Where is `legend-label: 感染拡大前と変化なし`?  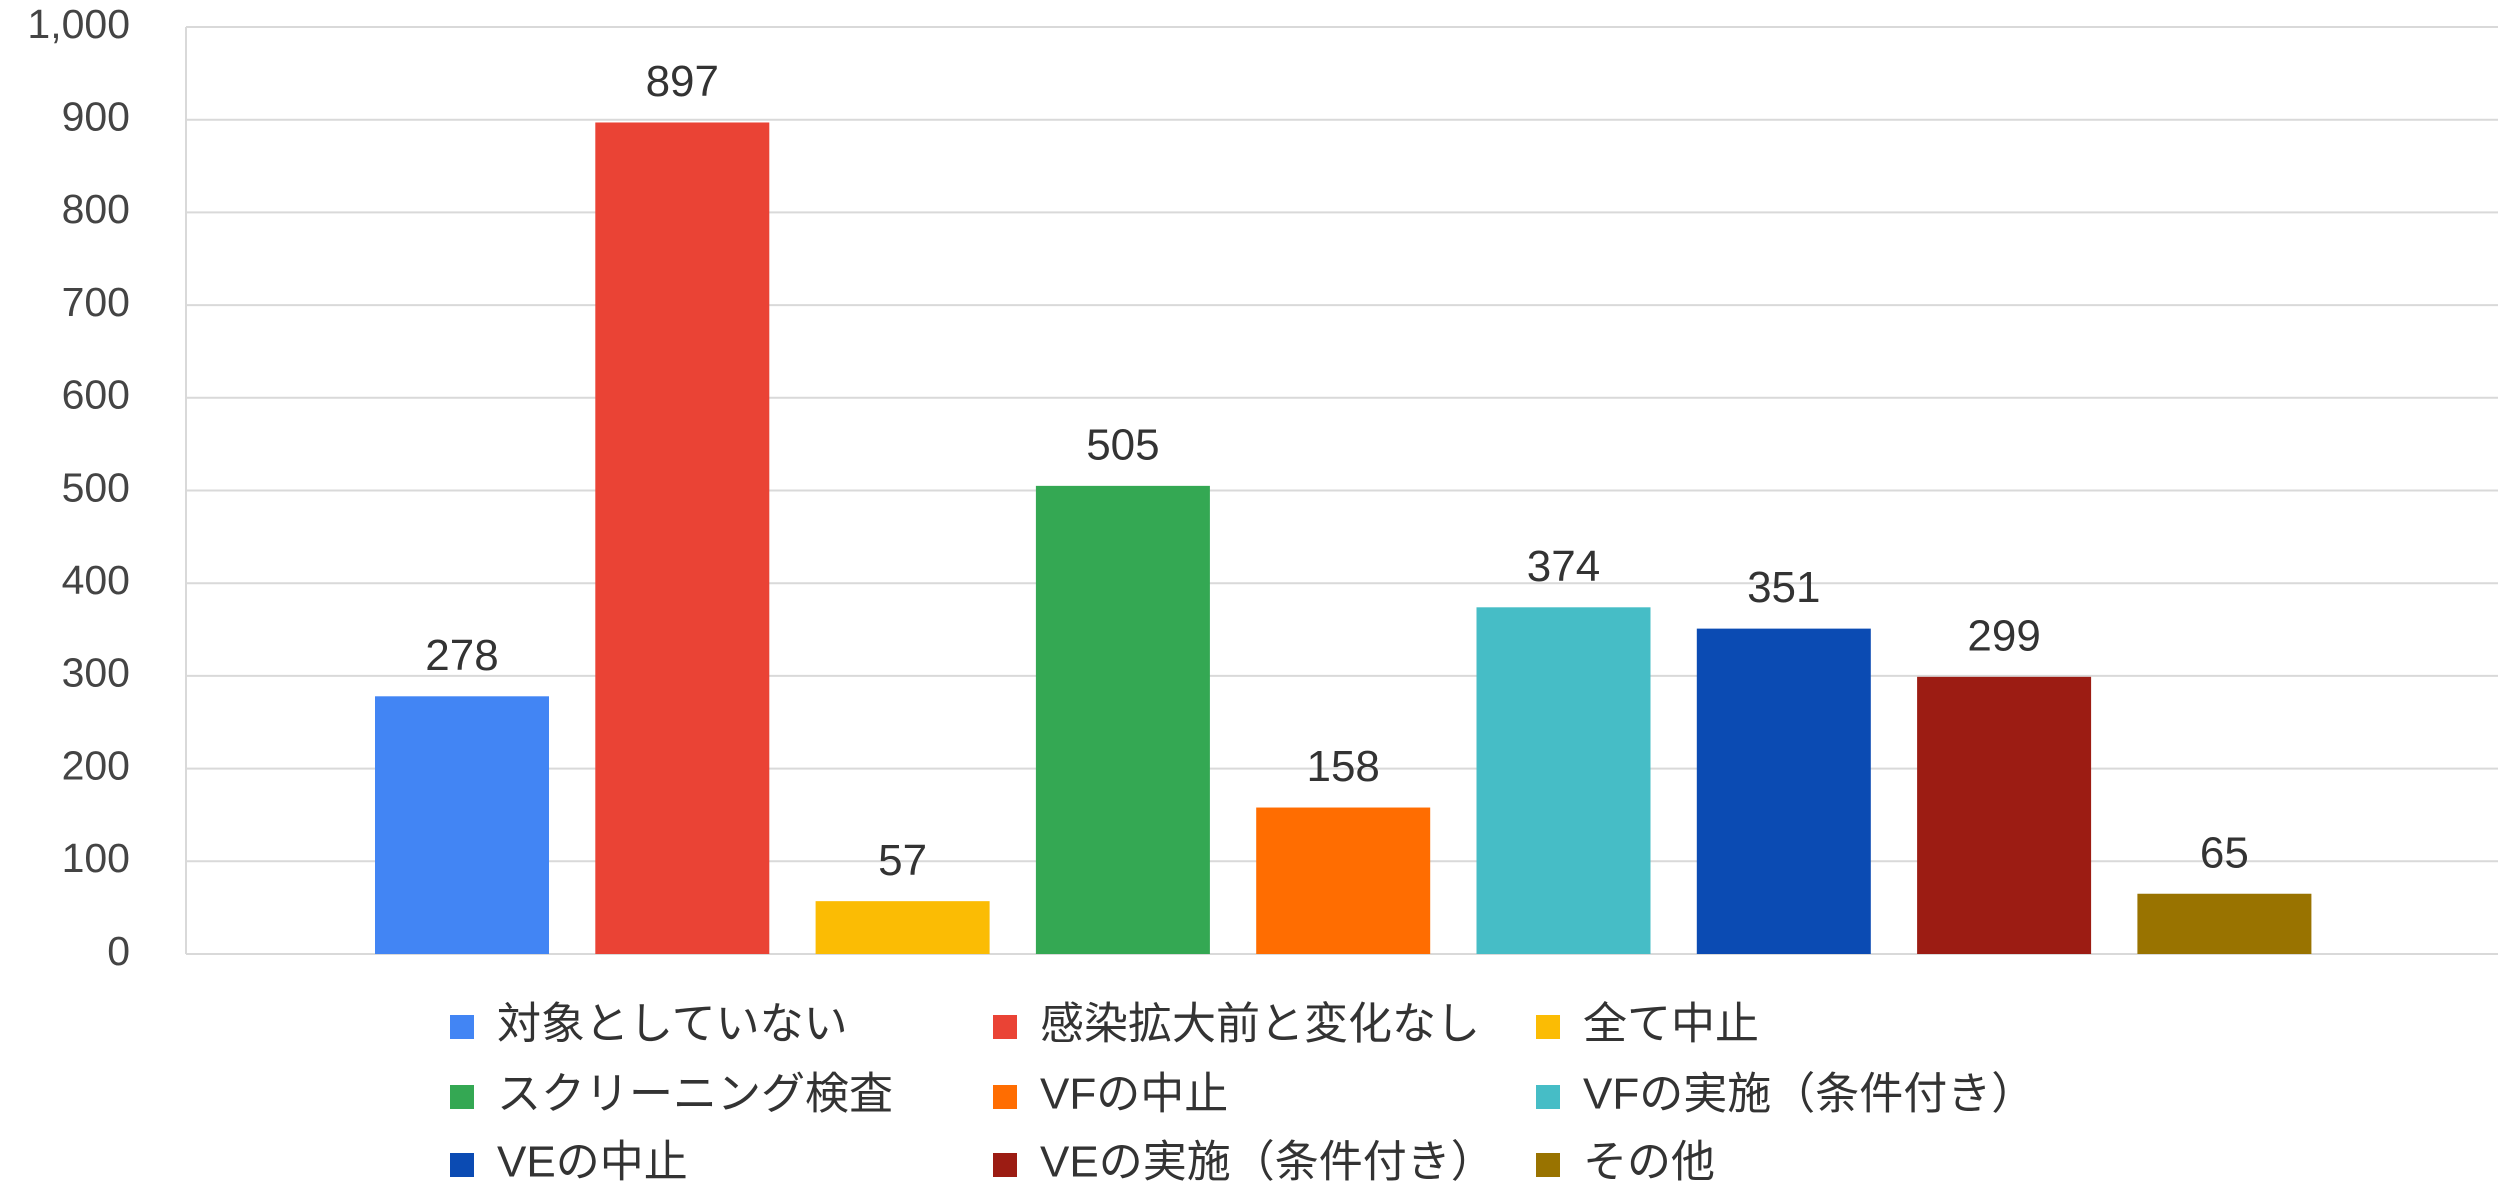 legend-label: 感染拡大前と変化なし is located at coordinates (1260, 1024).